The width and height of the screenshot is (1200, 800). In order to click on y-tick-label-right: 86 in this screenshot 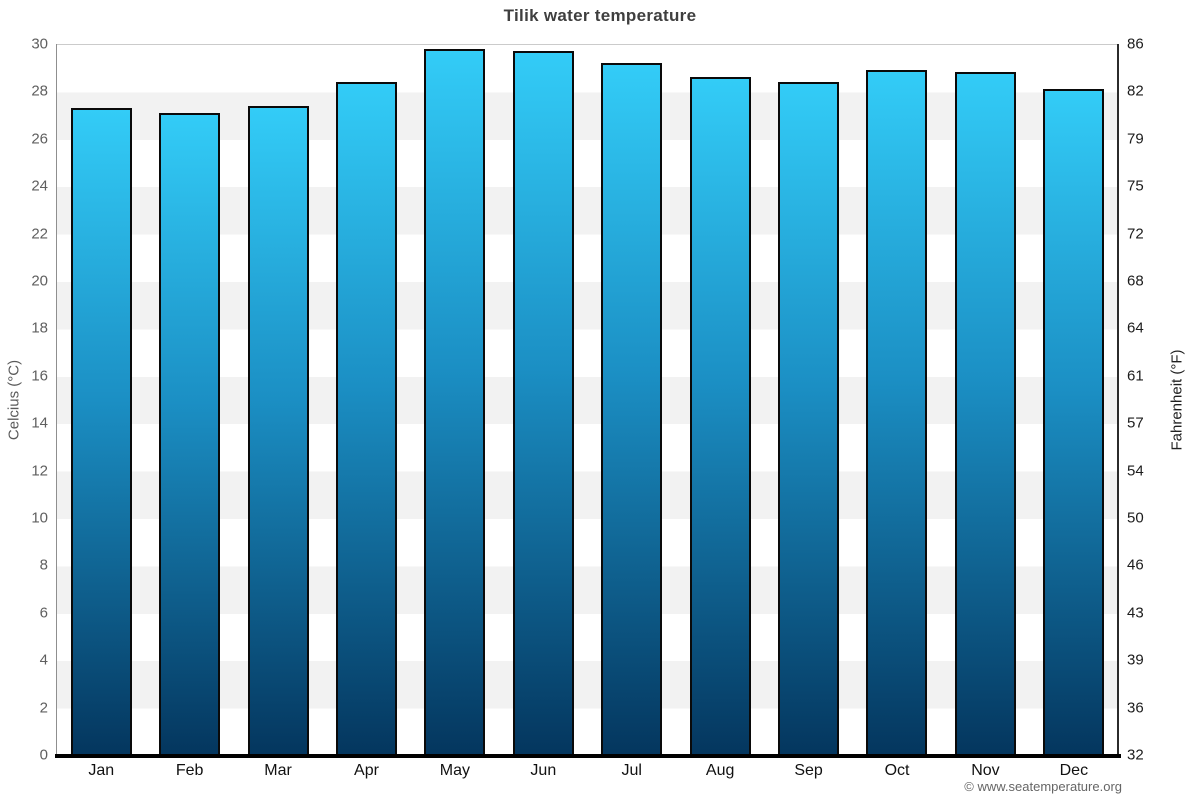, I will do `click(1135, 44)`.